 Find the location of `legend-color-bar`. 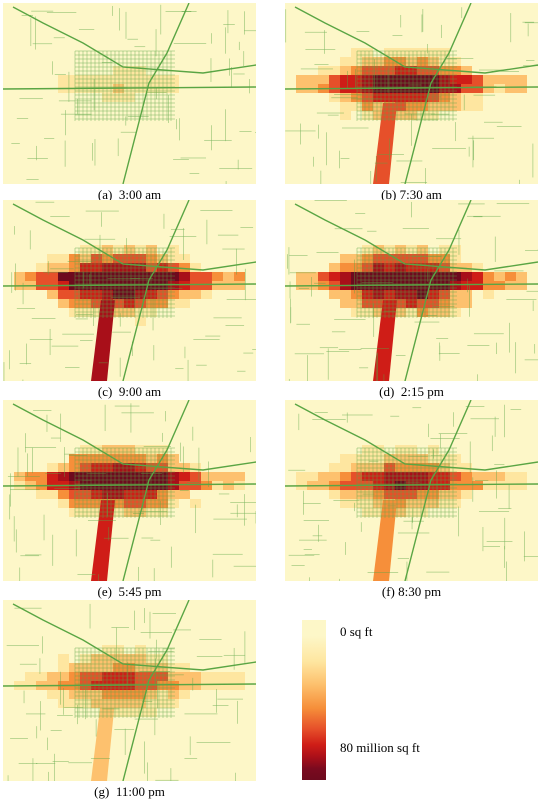

legend-color-bar is located at coordinates (314, 700).